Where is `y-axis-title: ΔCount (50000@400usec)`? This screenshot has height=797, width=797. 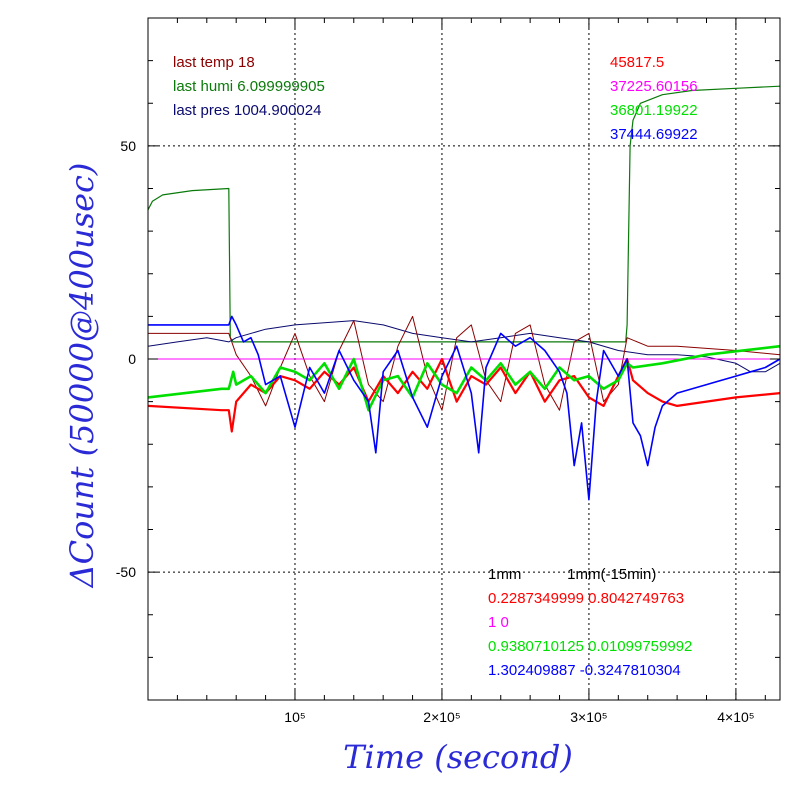 y-axis-title: ΔCount (50000@400usec) is located at coordinates (82, 376).